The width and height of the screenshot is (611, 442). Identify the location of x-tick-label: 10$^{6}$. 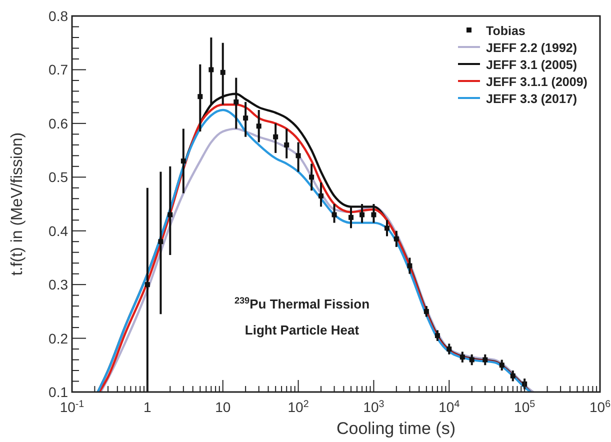
(600, 406).